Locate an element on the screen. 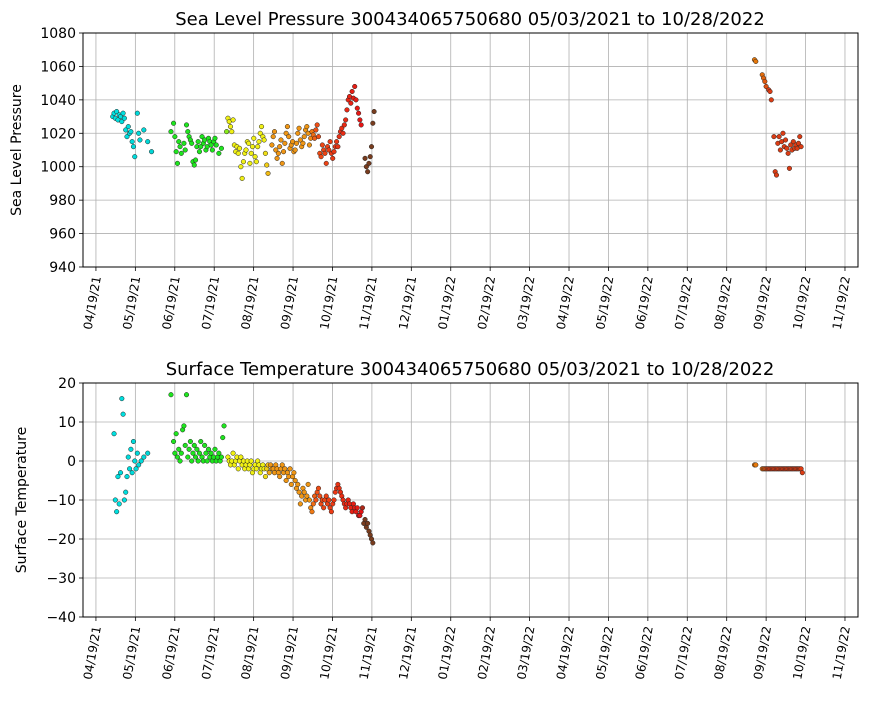 This screenshot has height=704, width=870. x-tick-label: 01/19/22 is located at coordinates (447, 653).